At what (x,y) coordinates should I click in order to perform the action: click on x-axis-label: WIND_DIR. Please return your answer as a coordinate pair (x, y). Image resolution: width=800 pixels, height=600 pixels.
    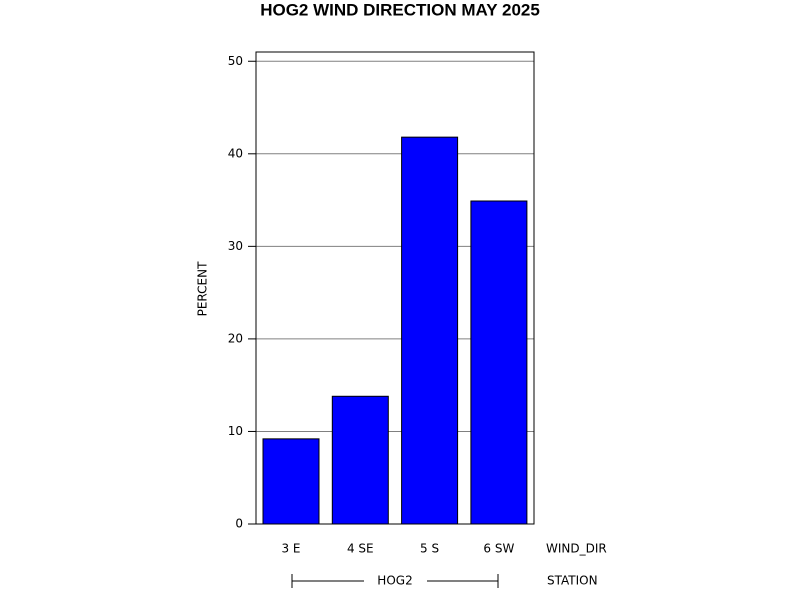
    Looking at the image, I should click on (576, 549).